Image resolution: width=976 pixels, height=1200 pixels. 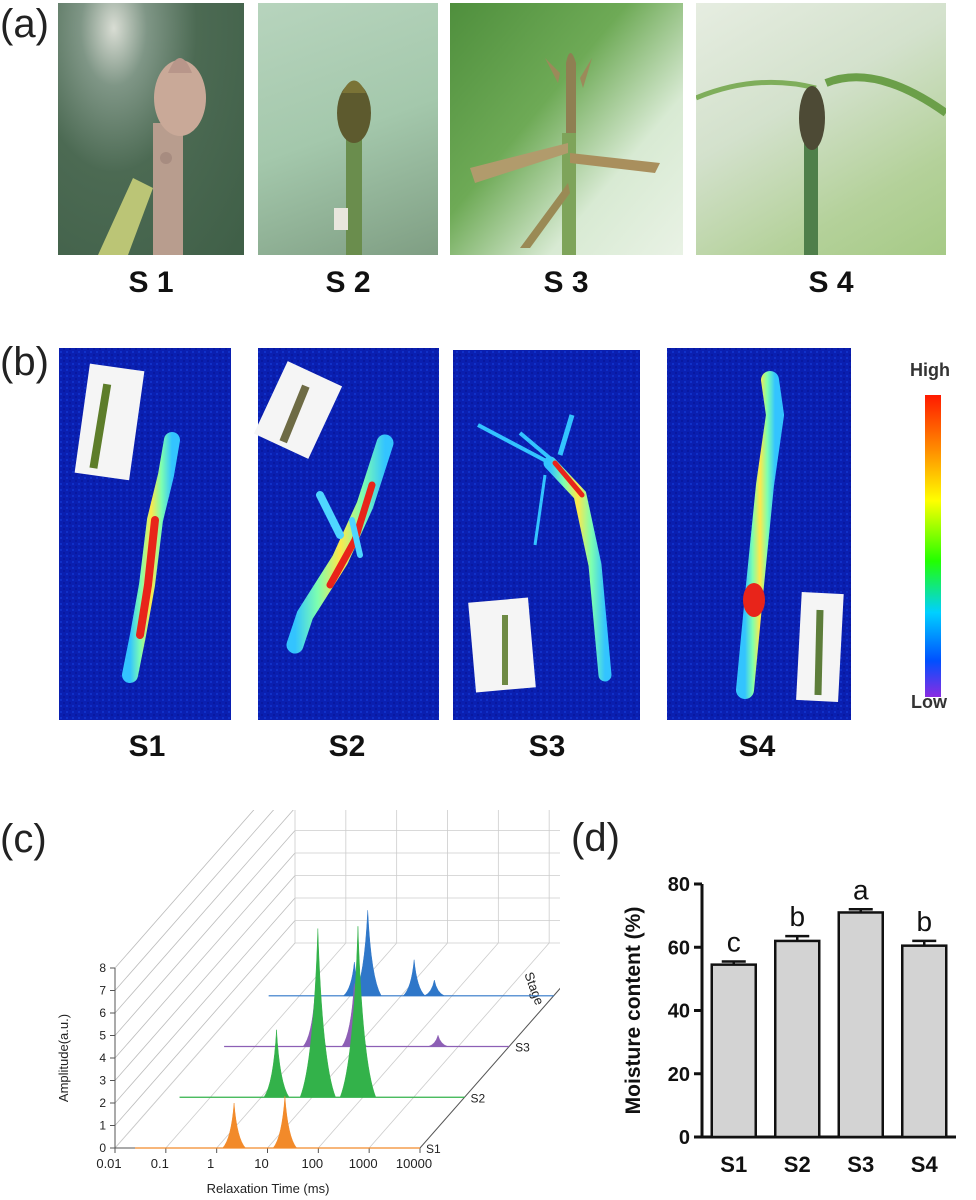 I want to click on stage-label-s3: S3, so click(x=522, y=1048).